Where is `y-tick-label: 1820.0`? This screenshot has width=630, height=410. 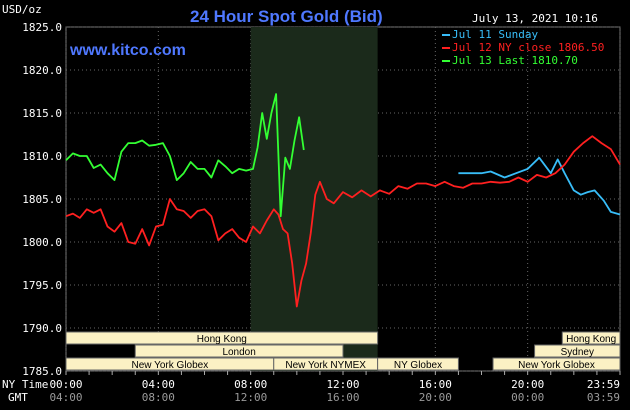 y-tick-label: 1820.0 is located at coordinates (42, 70).